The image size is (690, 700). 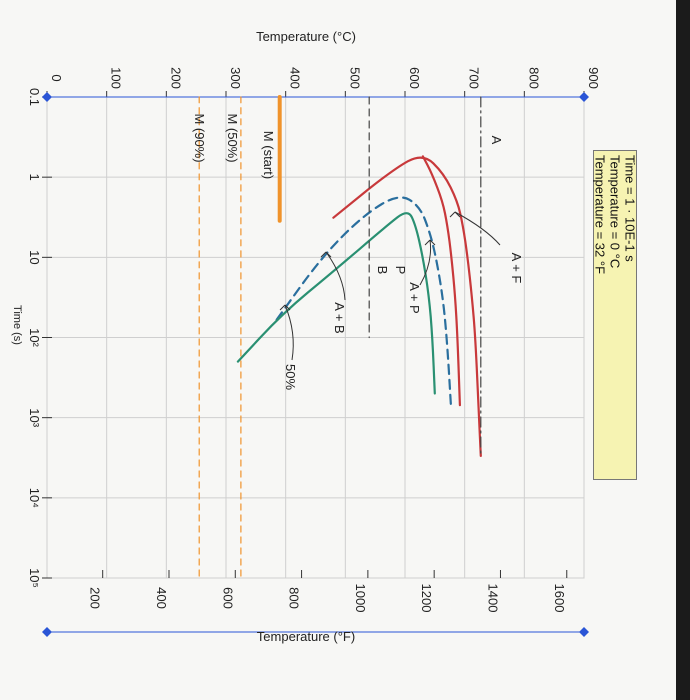 I want to click on tick-label-temp-f: 200, so click(x=95, y=598).